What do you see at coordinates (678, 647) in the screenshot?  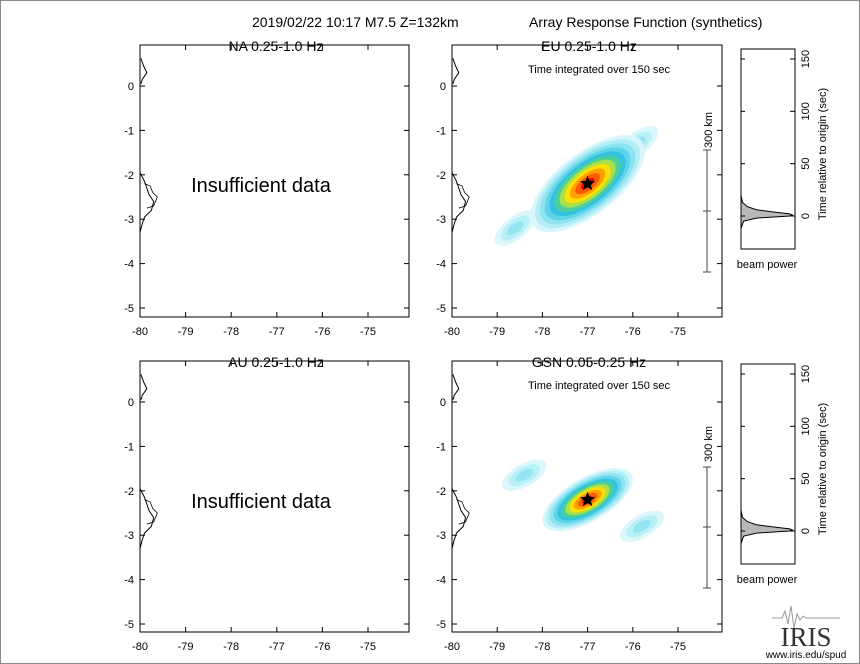 I see `x-tick-label-gsn: -75` at bounding box center [678, 647].